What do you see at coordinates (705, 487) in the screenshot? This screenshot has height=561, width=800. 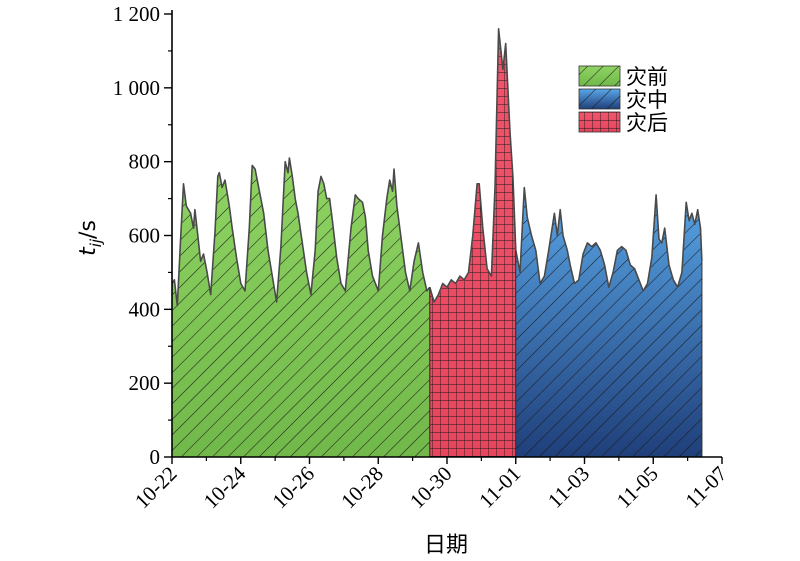 I see `x-tick-label: 11-07` at bounding box center [705, 487].